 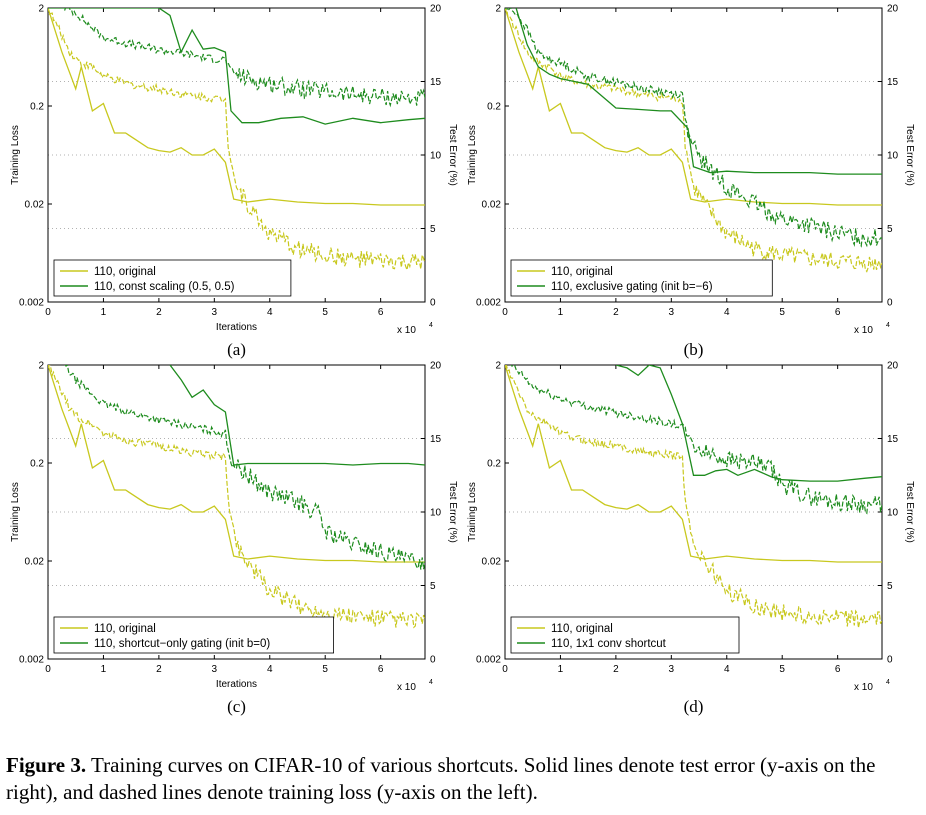 I want to click on panel-label: (a), so click(x=236, y=349).